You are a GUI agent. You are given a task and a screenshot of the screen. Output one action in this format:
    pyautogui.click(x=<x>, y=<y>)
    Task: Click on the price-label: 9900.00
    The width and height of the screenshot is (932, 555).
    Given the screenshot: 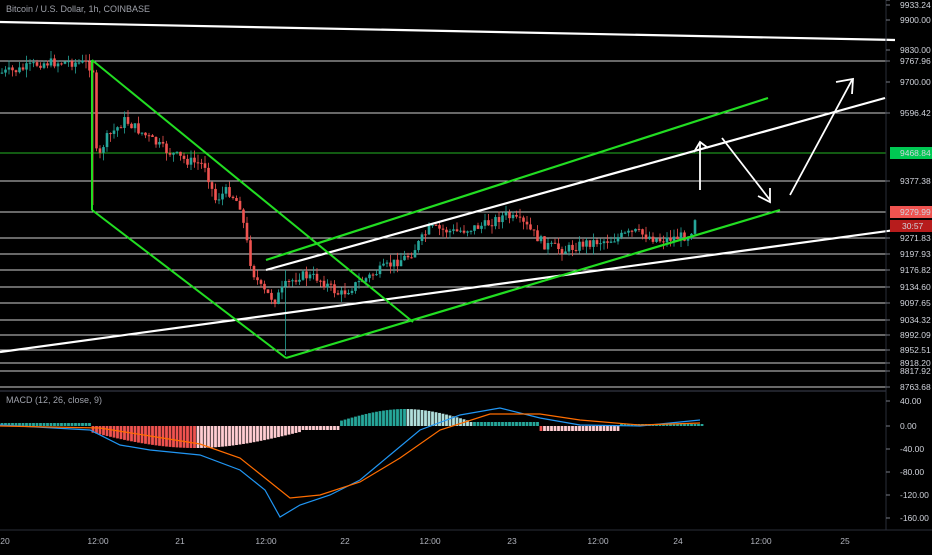 What is the action you would take?
    pyautogui.click(x=915, y=20)
    